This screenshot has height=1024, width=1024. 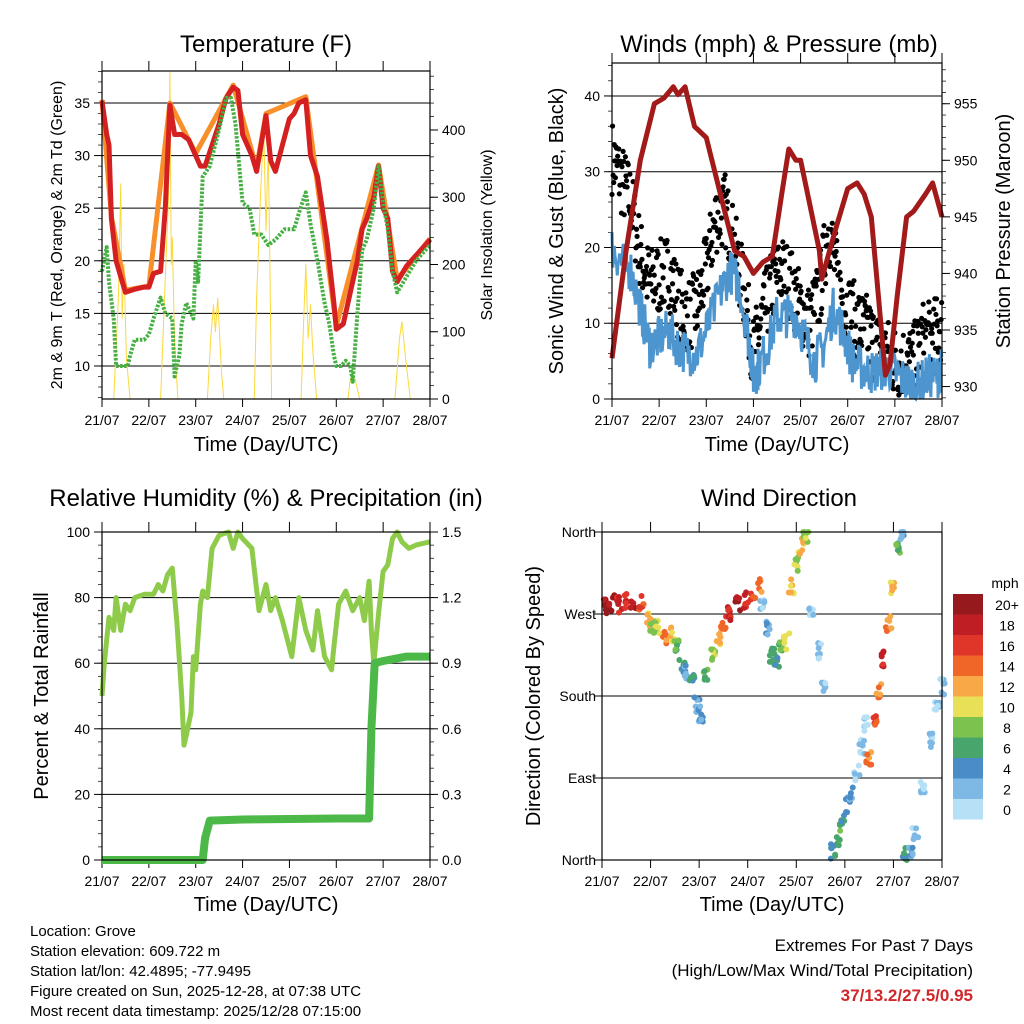 I want to click on rh-series-relative-humidity, so click(x=265, y=638).